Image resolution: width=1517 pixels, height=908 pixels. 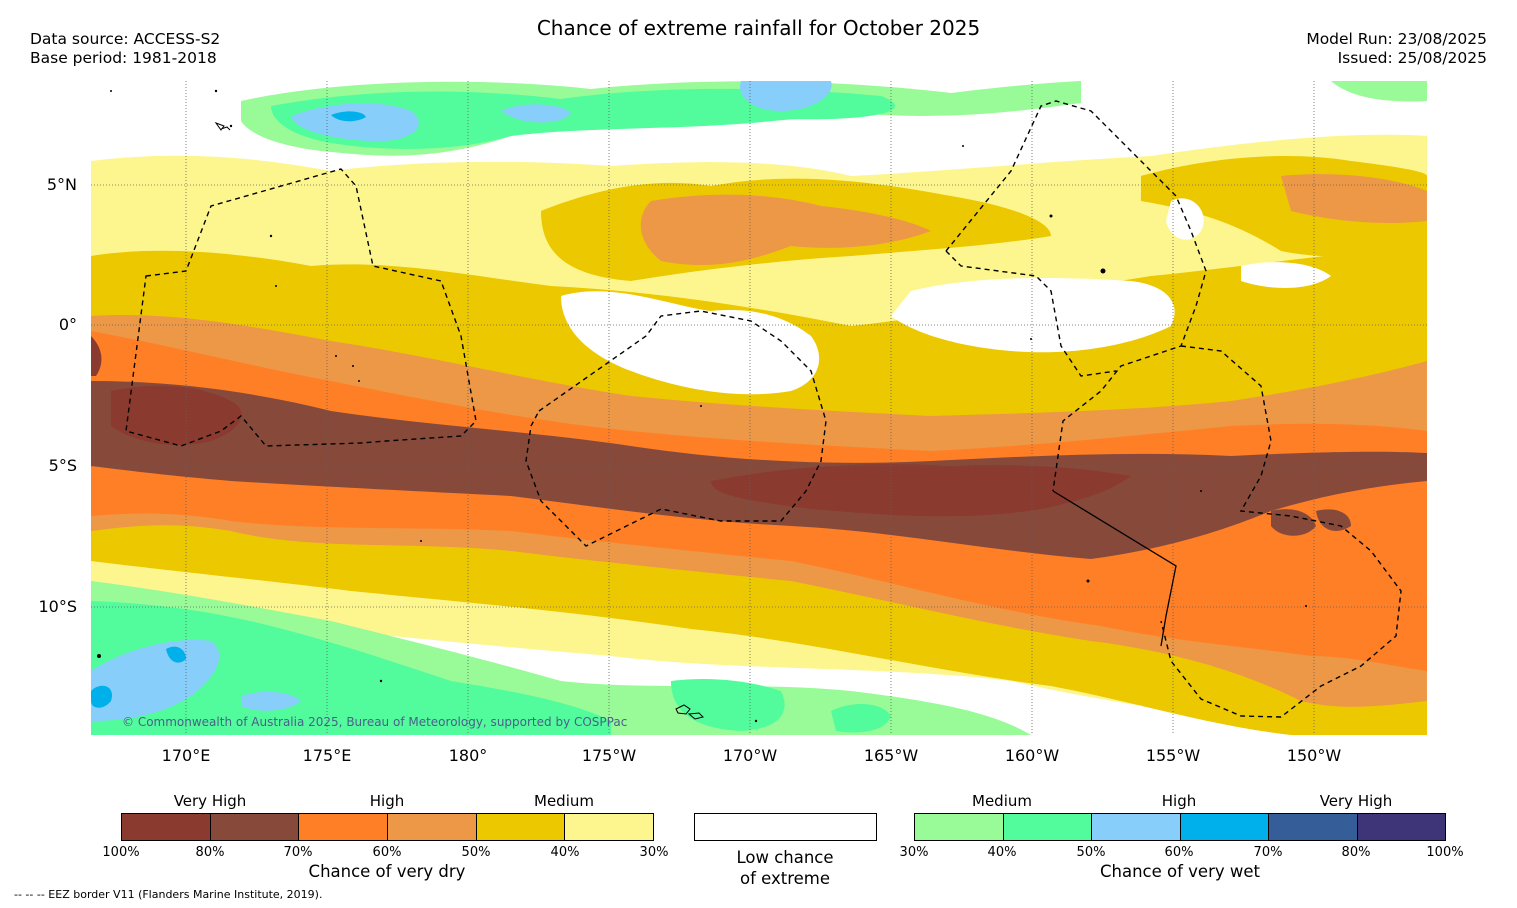 I want to click on dry-tick-0: 100%, so click(x=121, y=852).